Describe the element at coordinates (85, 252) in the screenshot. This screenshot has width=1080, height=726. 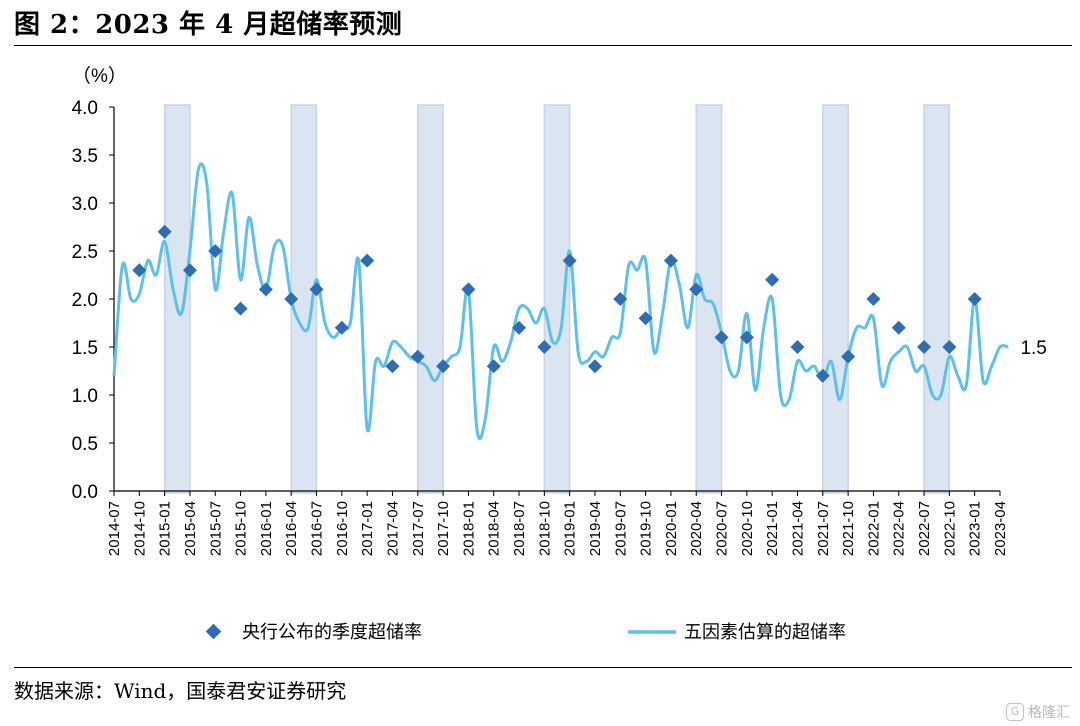
I see `y-tick-label: 2.5` at that location.